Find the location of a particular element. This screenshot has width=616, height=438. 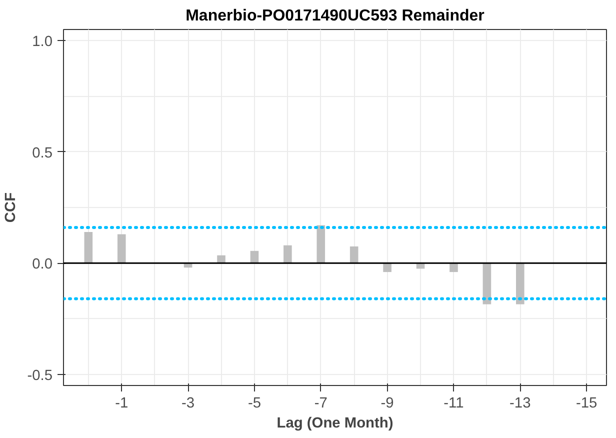

x-tick-label: -7 is located at coordinates (321, 404).